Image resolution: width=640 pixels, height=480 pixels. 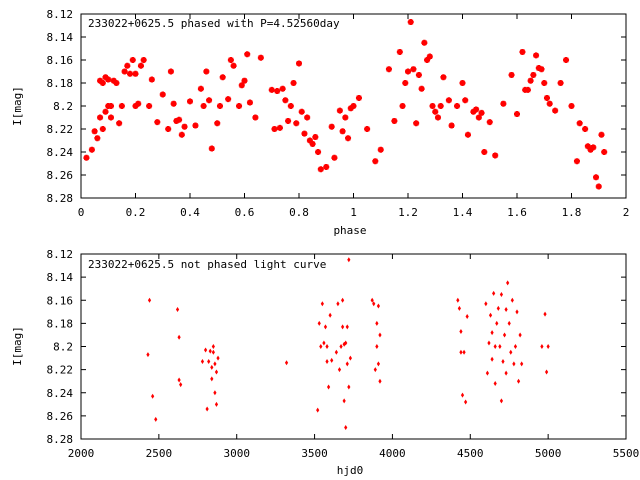 I want to click on y-tick-label: 8.24, so click(x=60, y=393).